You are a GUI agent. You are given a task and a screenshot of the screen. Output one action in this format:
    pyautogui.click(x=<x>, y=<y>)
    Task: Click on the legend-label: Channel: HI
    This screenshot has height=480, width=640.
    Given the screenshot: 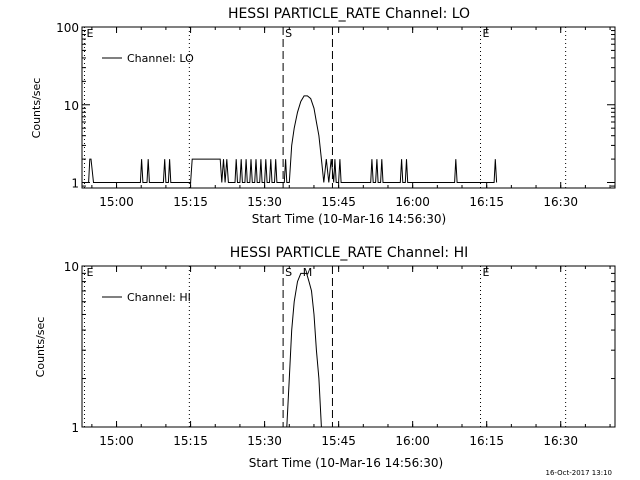 What is the action you would take?
    pyautogui.click(x=159, y=297)
    